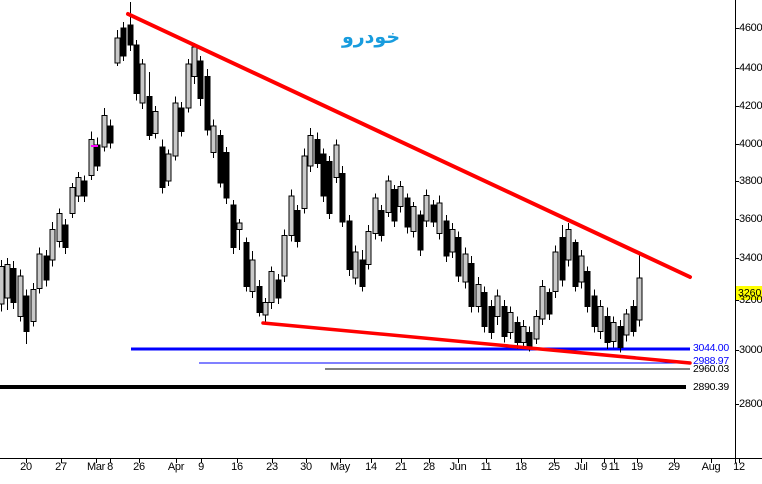 This screenshot has height=484, width=762. What do you see at coordinates (750, 28) in the screenshot?
I see `y-axis-tick-label: 4600` at bounding box center [750, 28].